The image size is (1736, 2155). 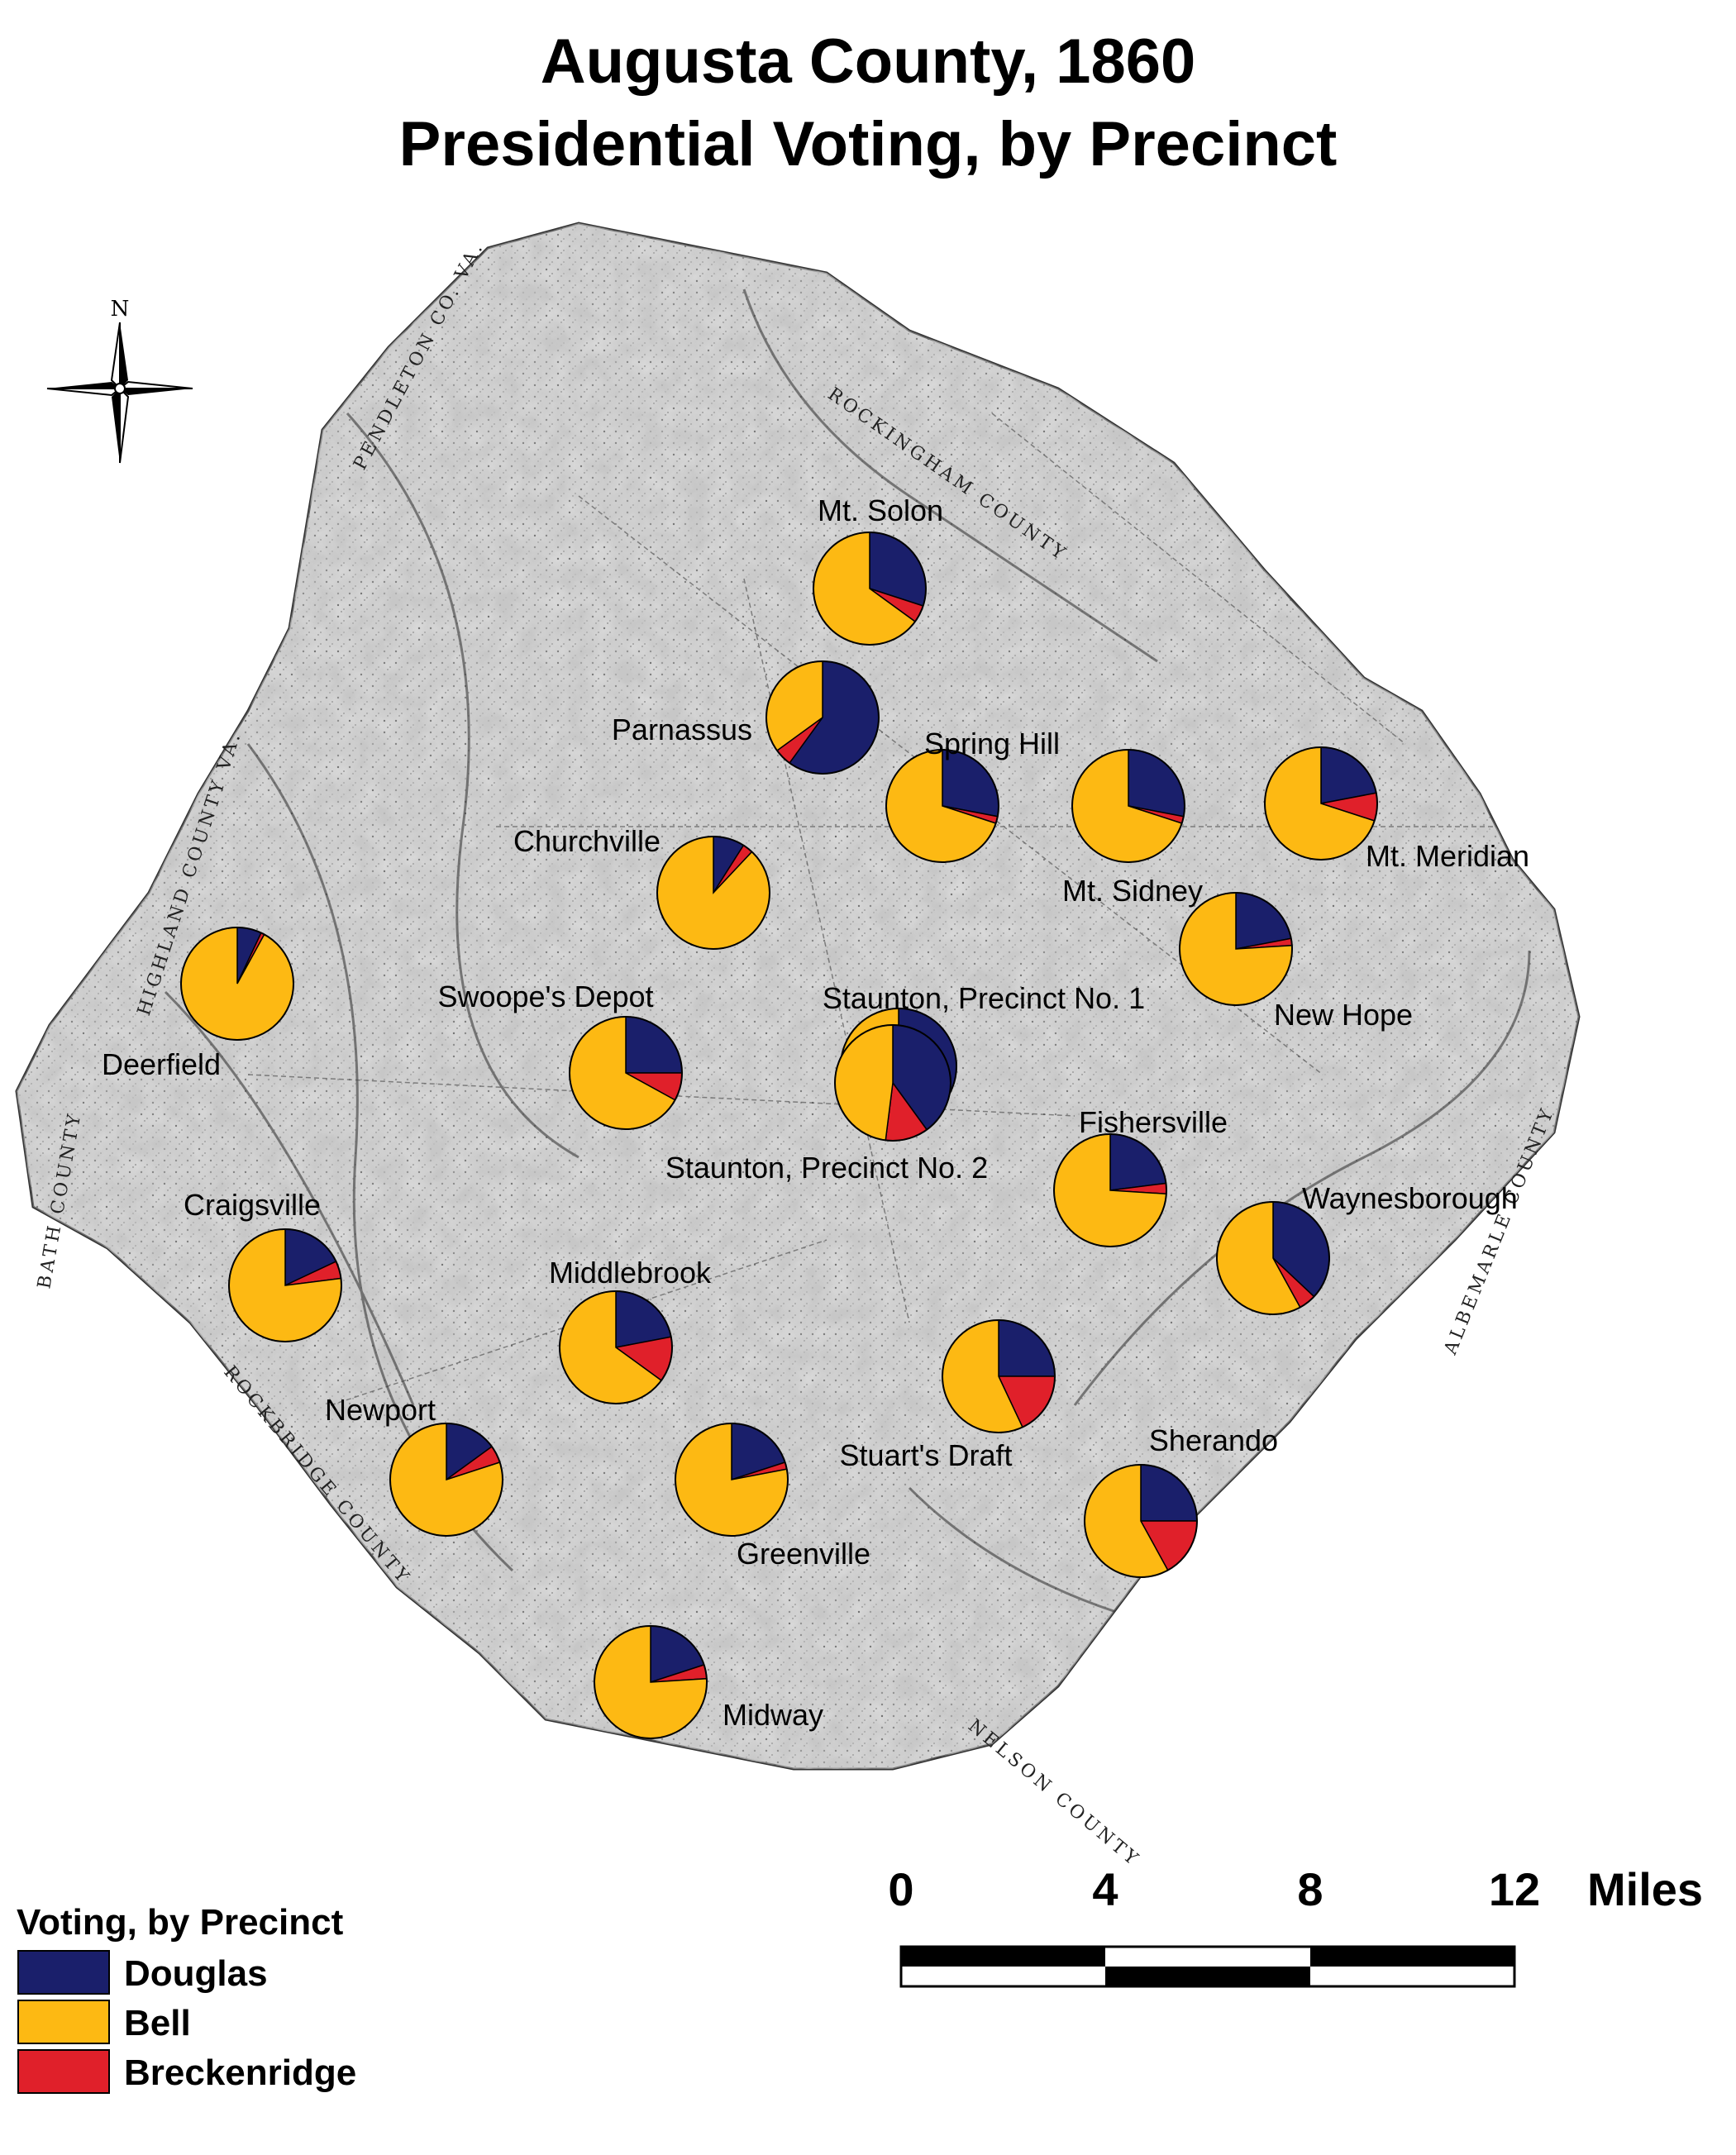 I want to click on precinct-pie-waynesborough: Waynesborough, so click(x=1367, y=1248).